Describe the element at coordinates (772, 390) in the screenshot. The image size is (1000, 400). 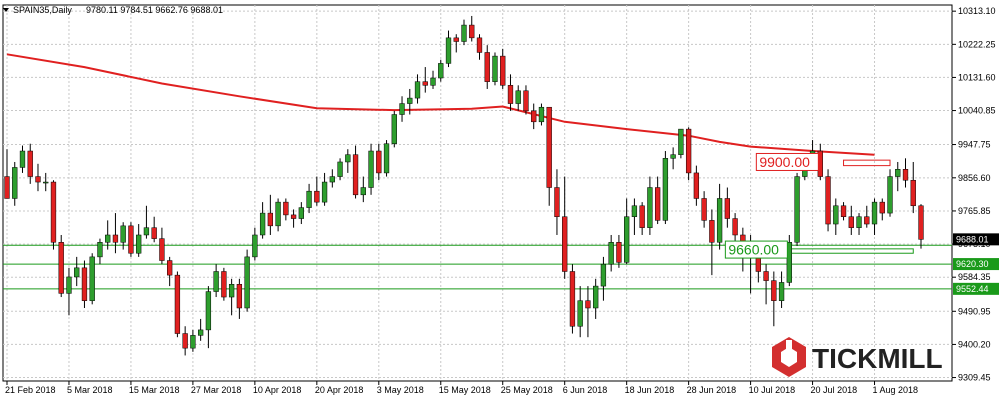
I see `x-tick-label: 10 Jul 2018` at that location.